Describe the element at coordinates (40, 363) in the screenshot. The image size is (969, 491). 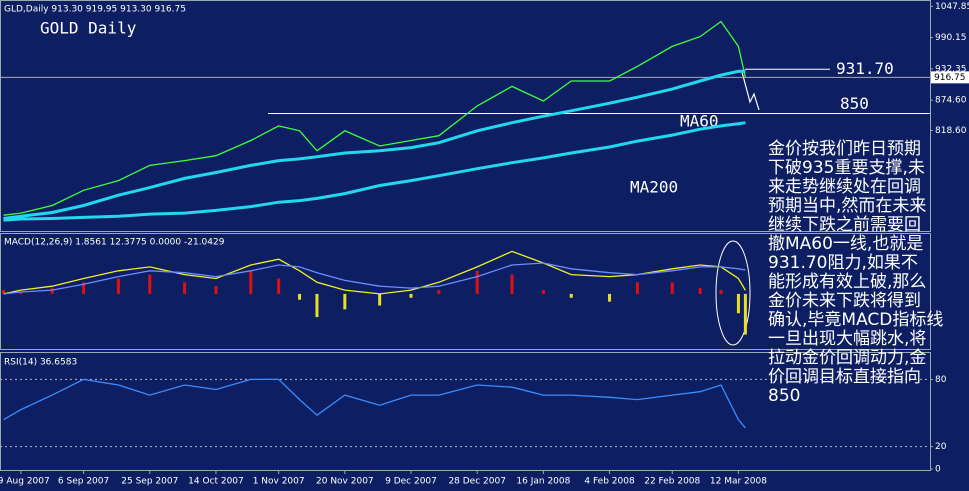
I see `rsi-title: RSI(14) 36.6583` at that location.